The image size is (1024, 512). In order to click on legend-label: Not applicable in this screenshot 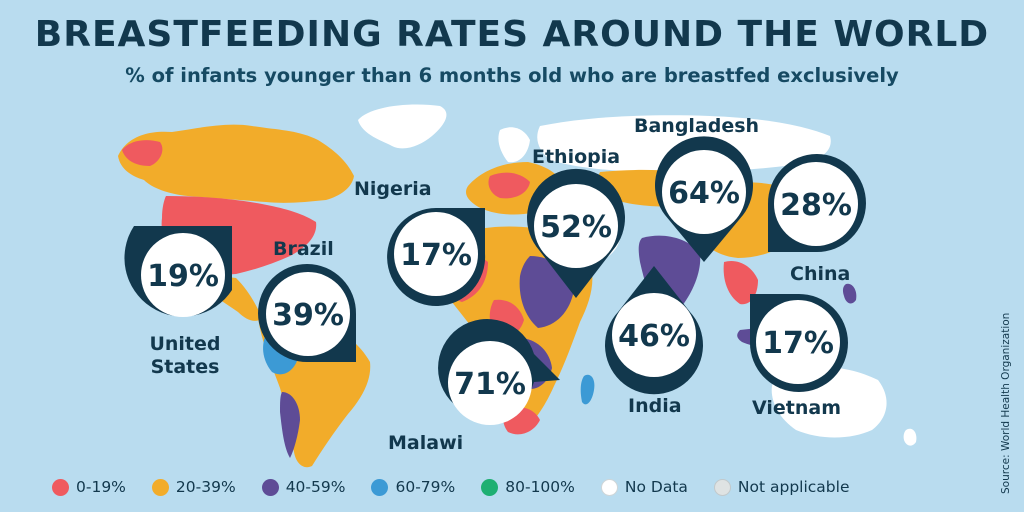, I will do `click(793, 487)`.